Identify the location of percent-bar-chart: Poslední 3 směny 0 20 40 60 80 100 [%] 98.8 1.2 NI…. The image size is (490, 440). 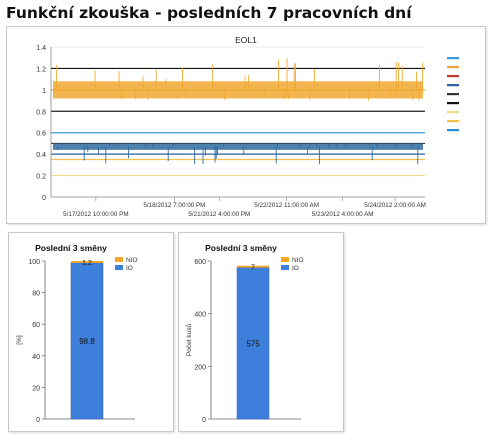
(77, 333).